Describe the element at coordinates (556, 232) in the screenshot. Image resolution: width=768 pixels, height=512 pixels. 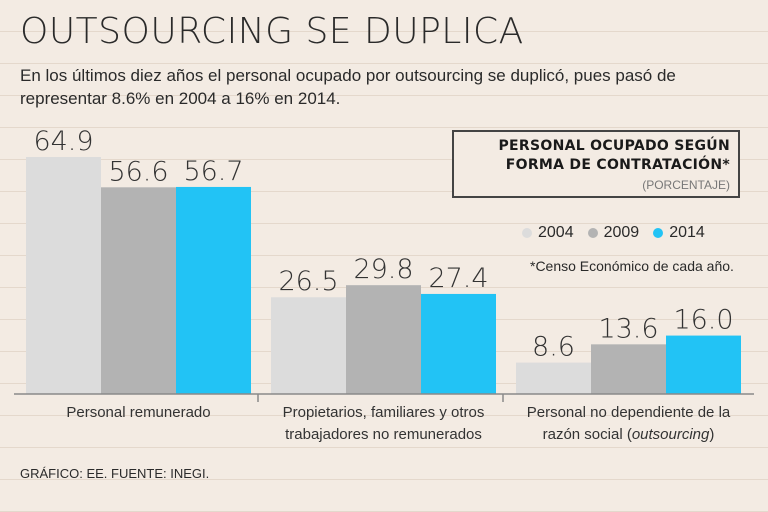
I see `legend-label-2004: 2004` at that location.